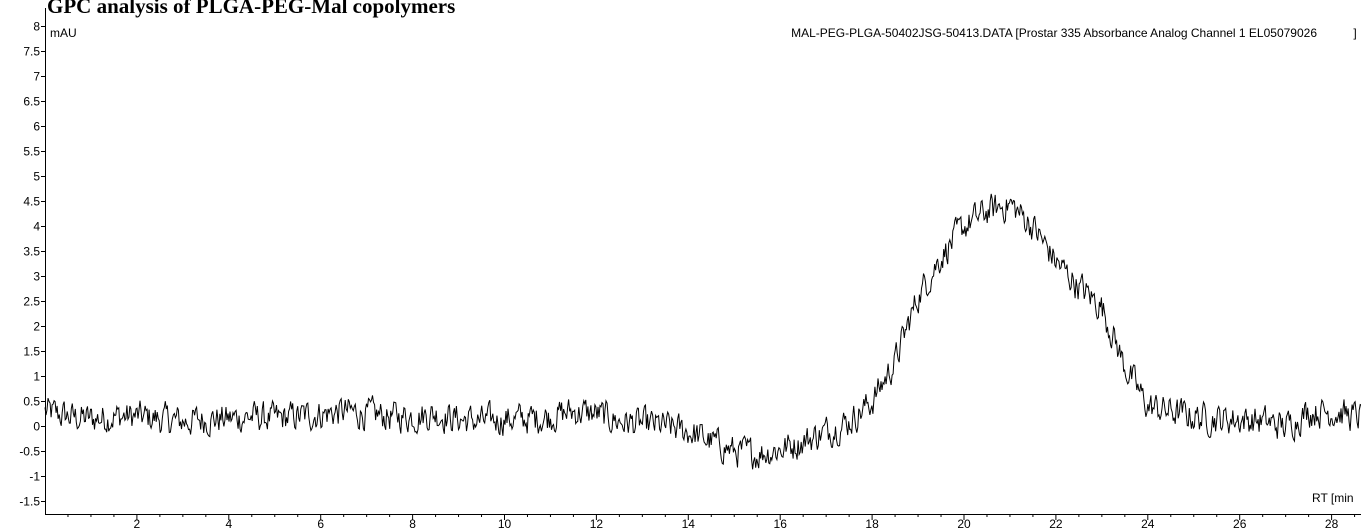 The width and height of the screenshot is (1361, 529). What do you see at coordinates (31, 252) in the screenshot?
I see `y-tick-label: 3.5` at bounding box center [31, 252].